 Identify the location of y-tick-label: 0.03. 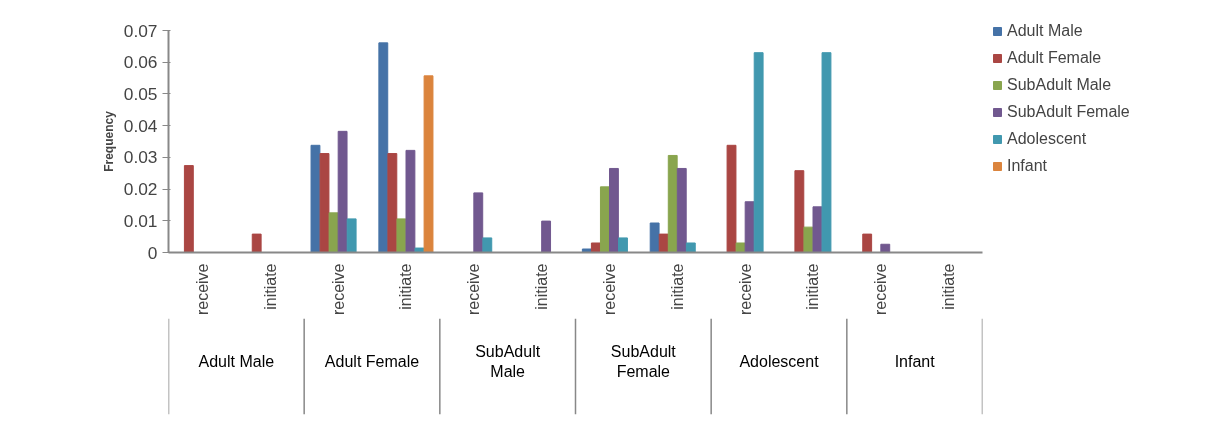
(140, 157).